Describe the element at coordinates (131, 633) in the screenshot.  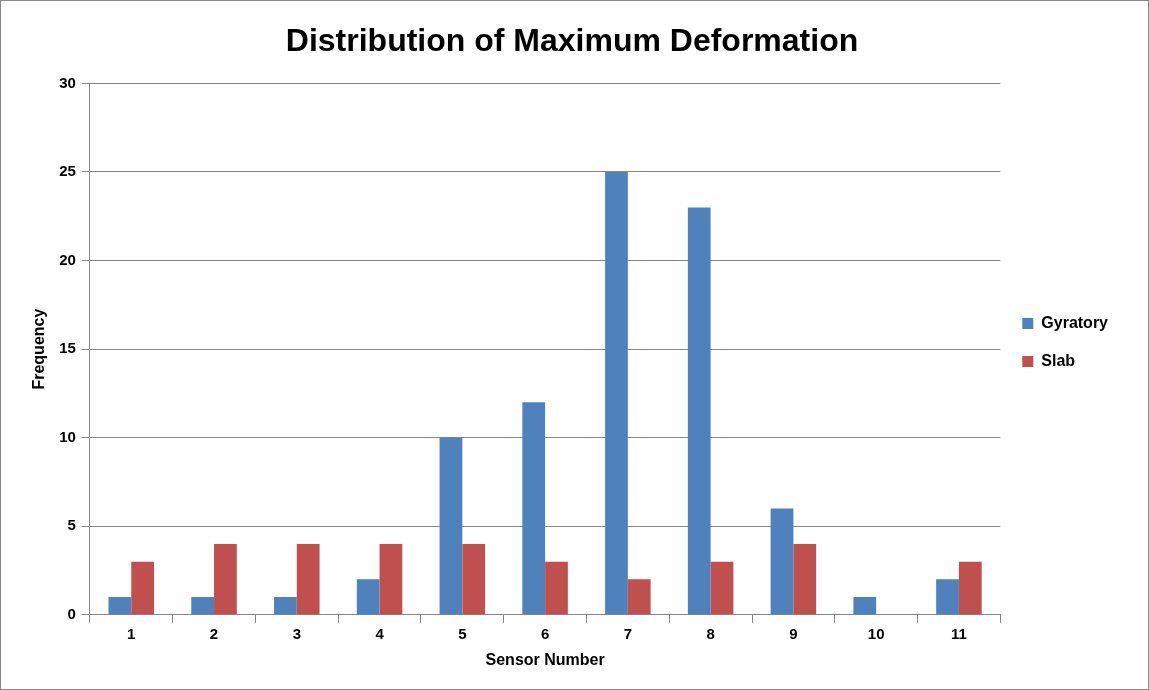
I see `x-tick-label: 1` at that location.